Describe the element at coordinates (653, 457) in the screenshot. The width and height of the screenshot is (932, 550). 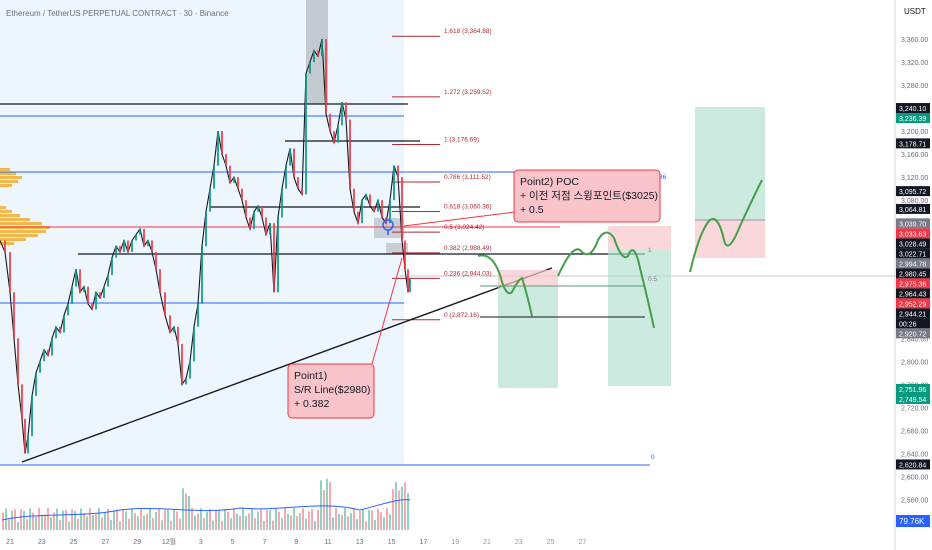
I see `right-fib-label: 0` at that location.